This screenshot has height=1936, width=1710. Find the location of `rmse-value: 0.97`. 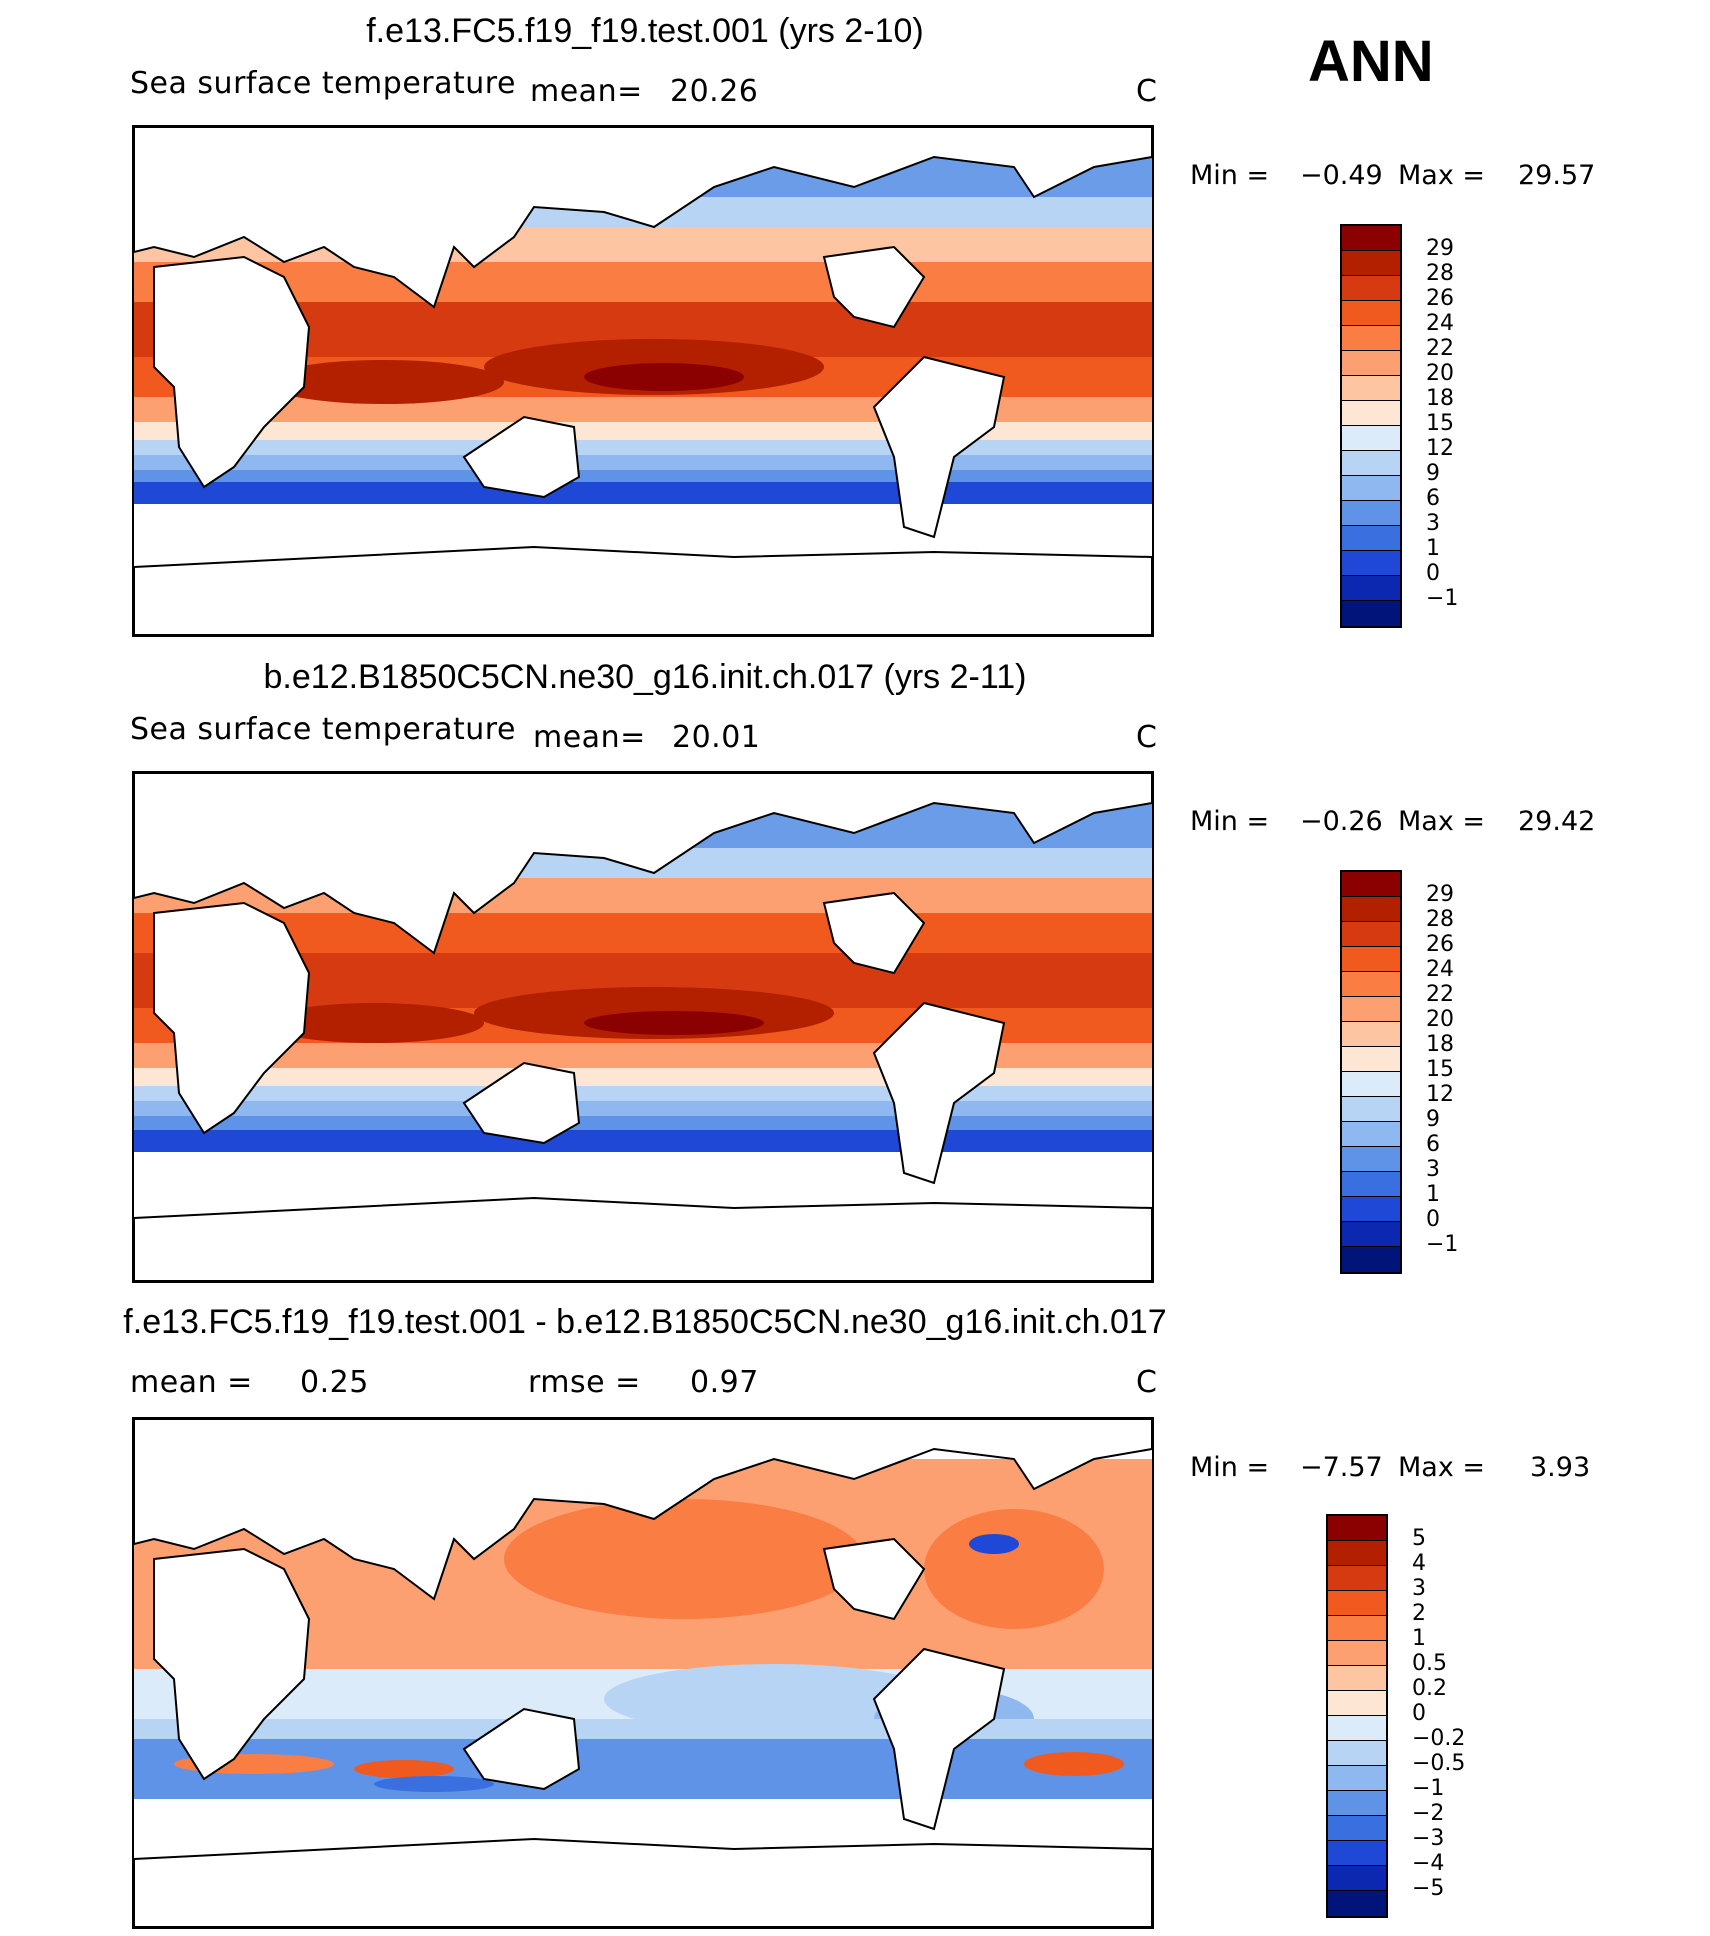

rmse-value: 0.97 is located at coordinates (724, 1382).